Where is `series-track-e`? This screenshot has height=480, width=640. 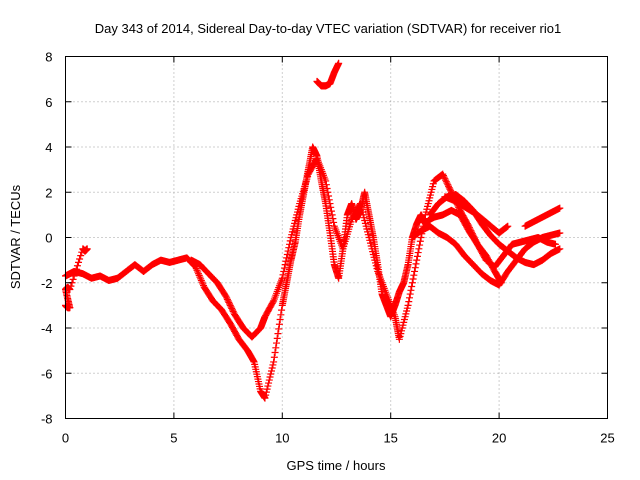
series-track-e is located at coordinates (476, 215).